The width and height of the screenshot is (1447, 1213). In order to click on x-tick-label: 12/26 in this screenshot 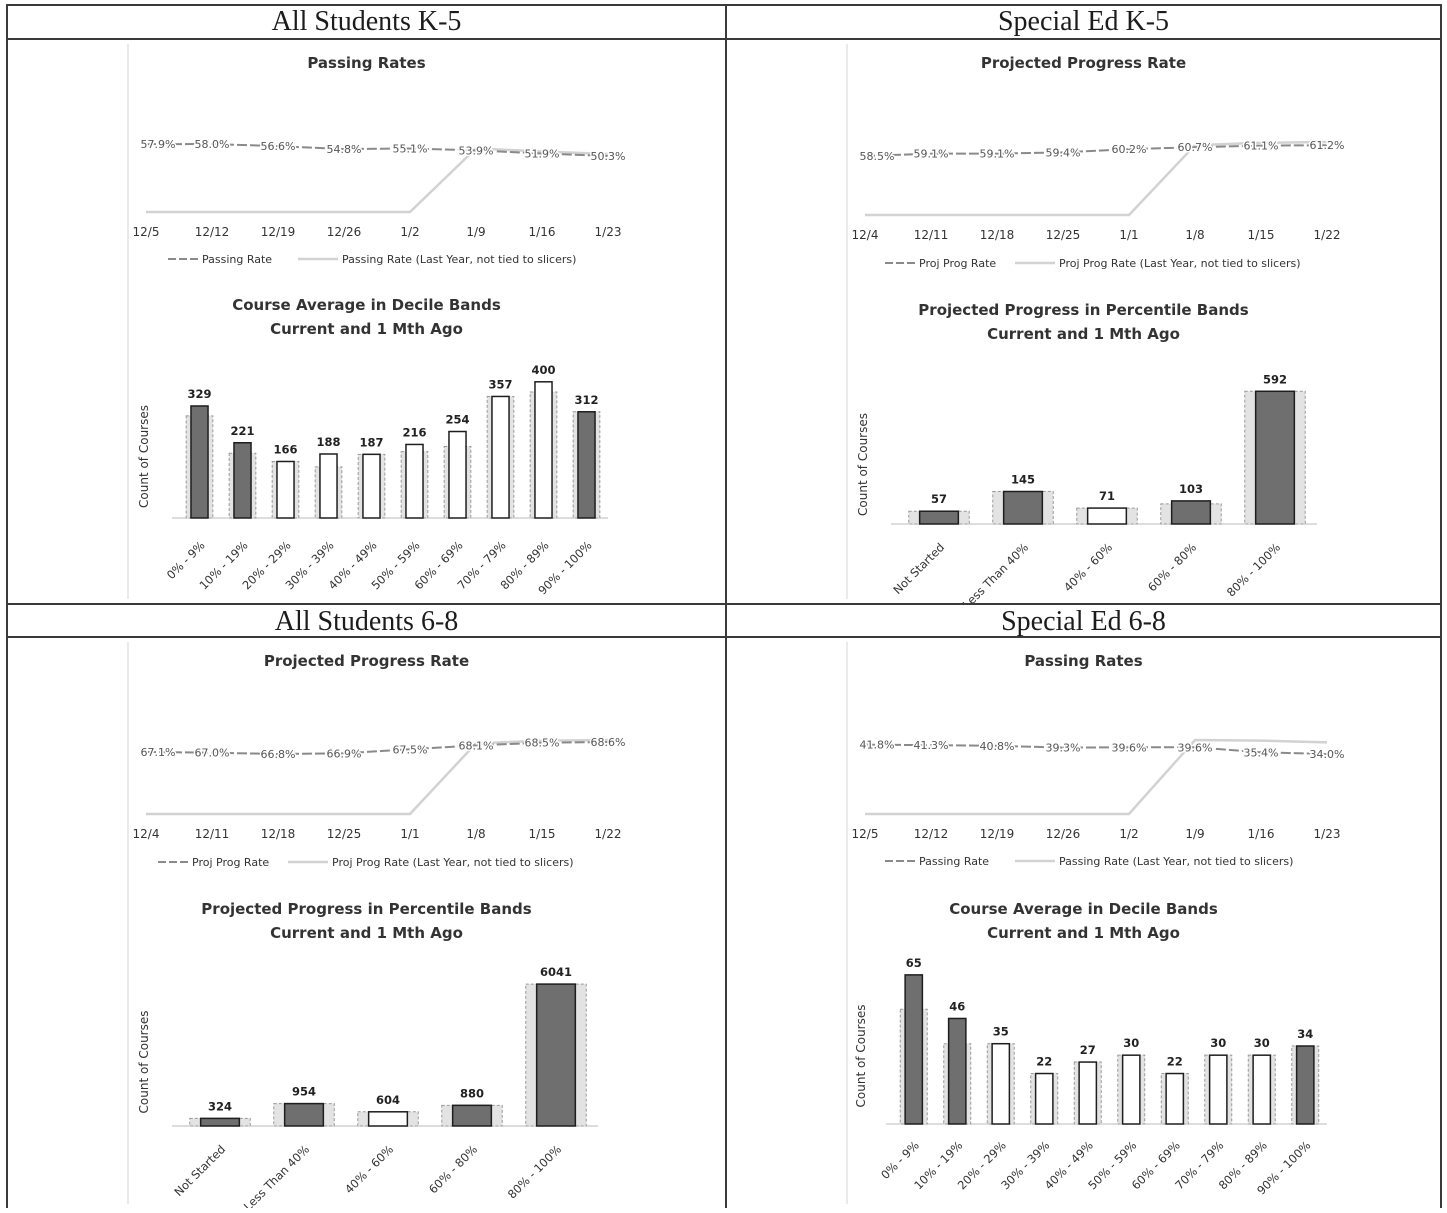, I will do `click(344, 232)`.